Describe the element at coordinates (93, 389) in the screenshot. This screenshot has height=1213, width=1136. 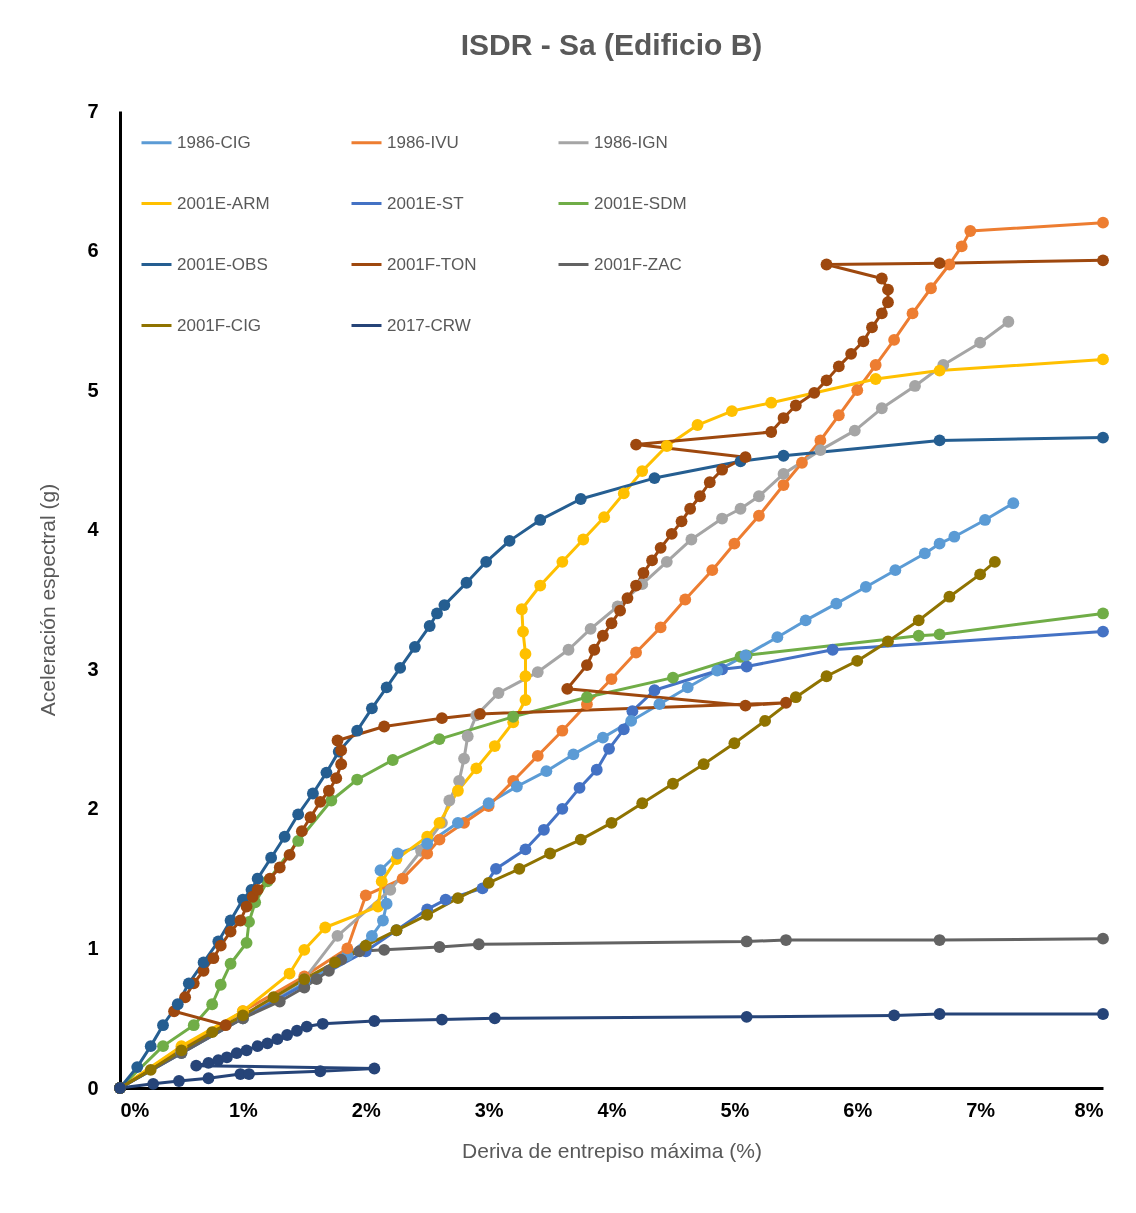
I see `y-tick-label: 5` at that location.